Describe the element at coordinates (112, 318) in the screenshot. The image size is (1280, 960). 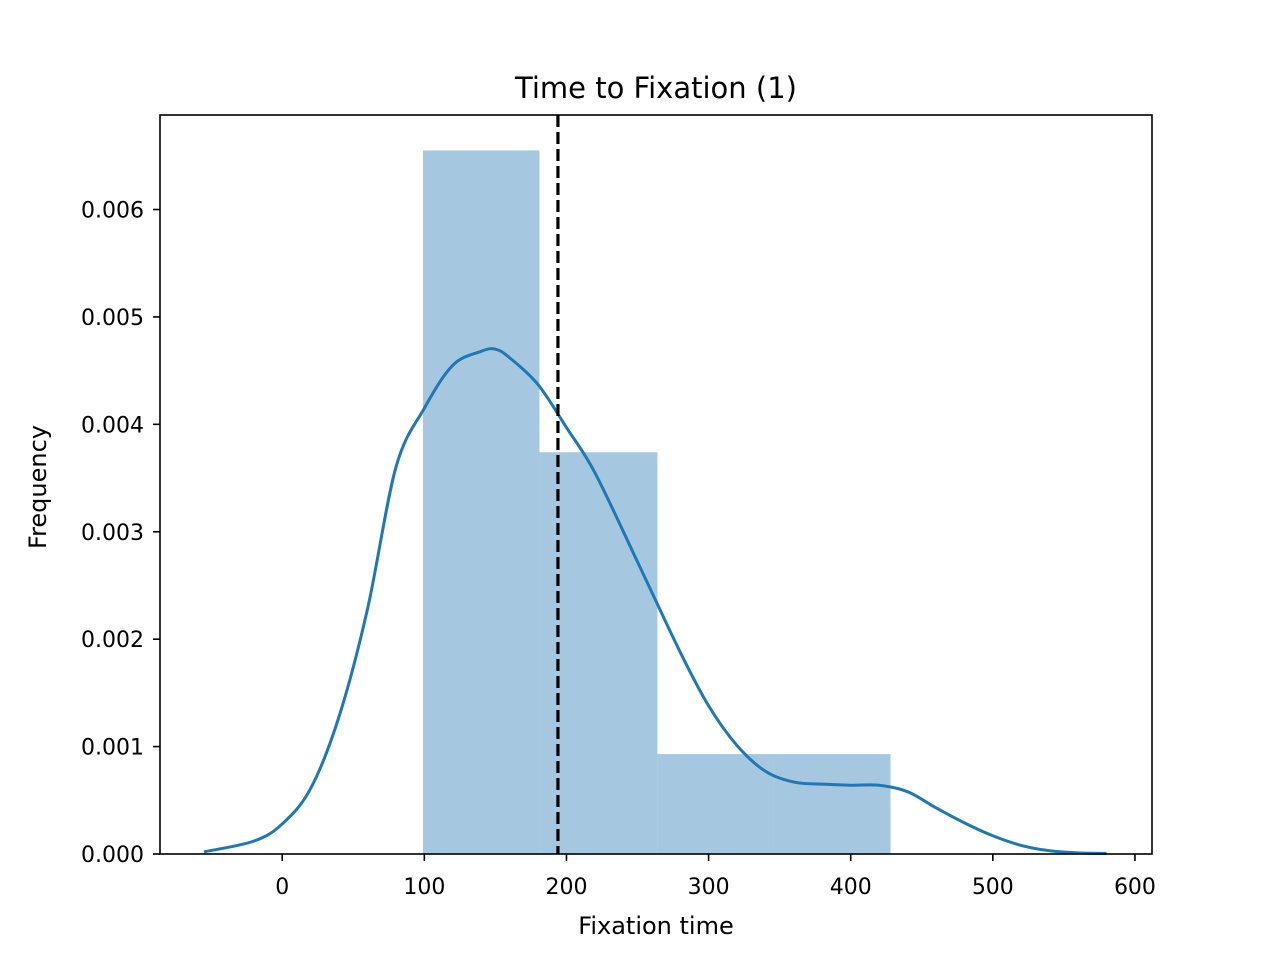
I see `y-tick-label: 0.005` at that location.